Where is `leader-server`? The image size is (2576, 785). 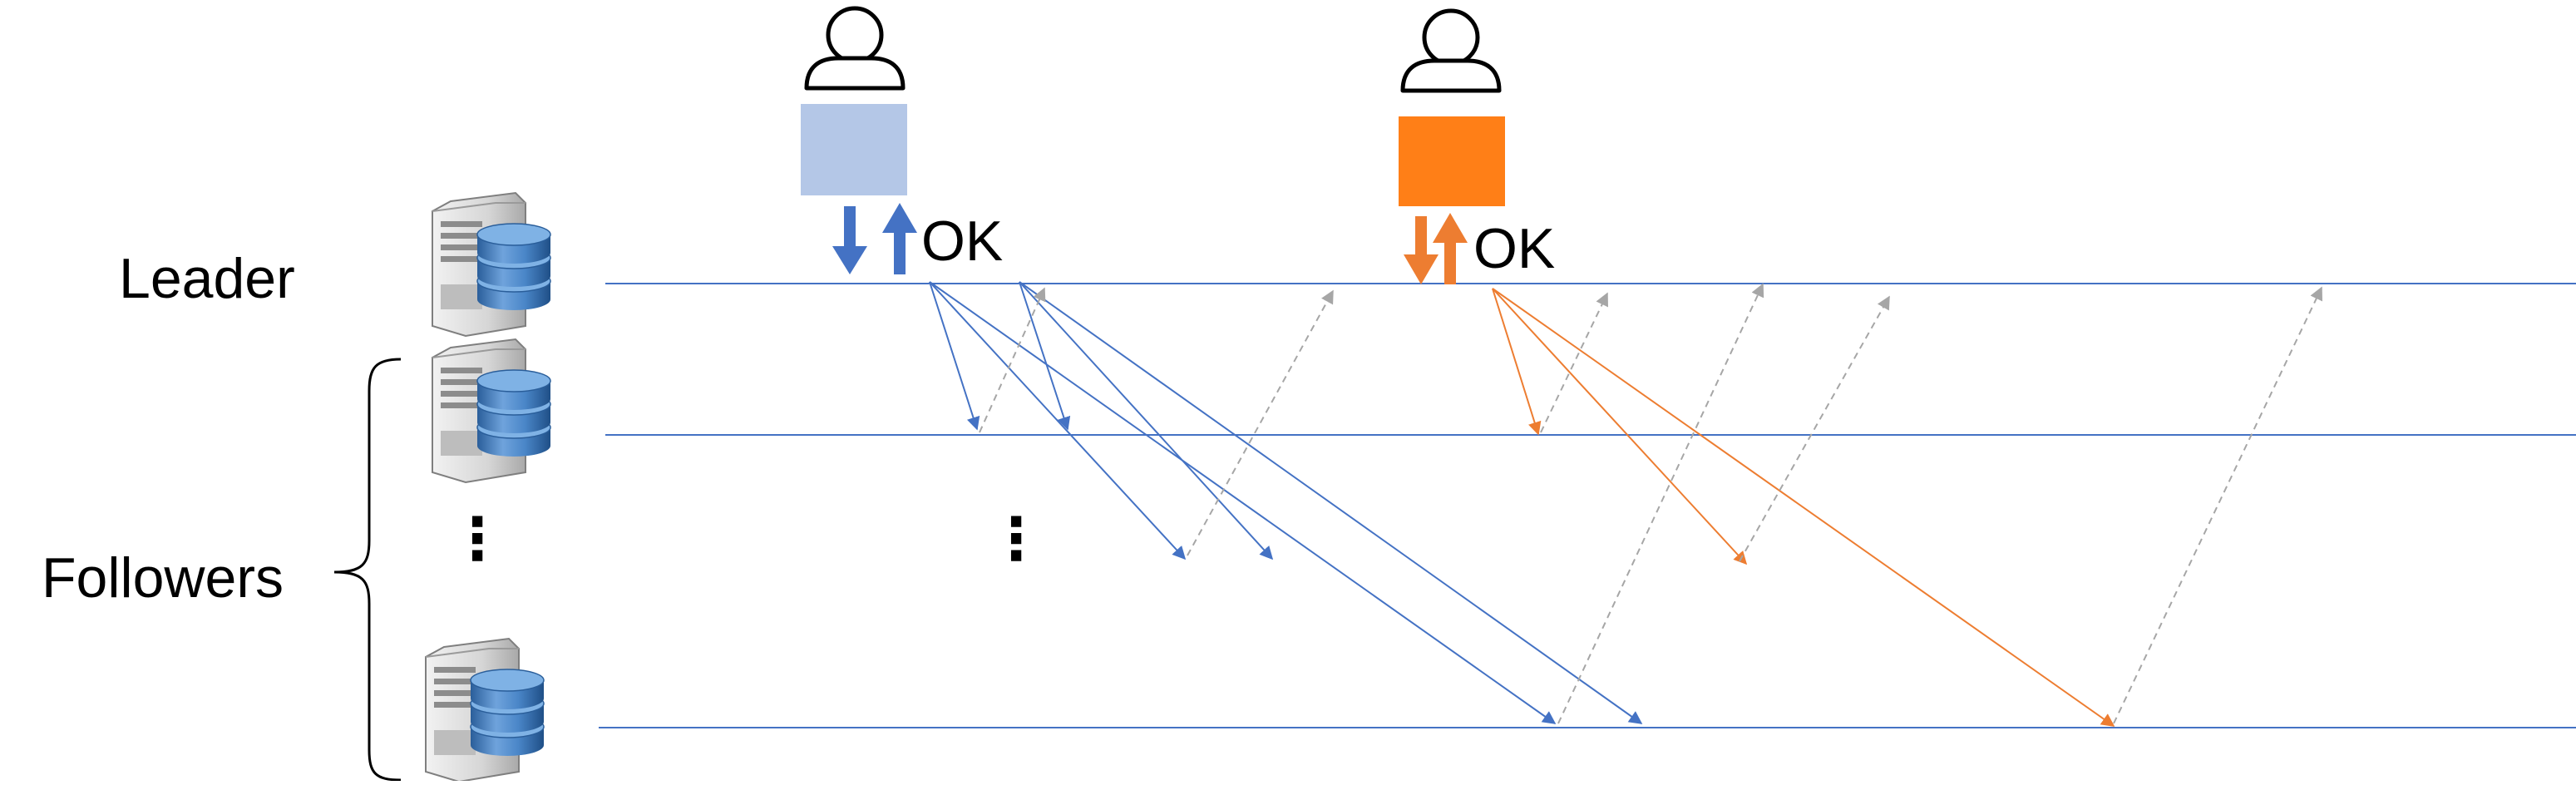 leader-server is located at coordinates (491, 264).